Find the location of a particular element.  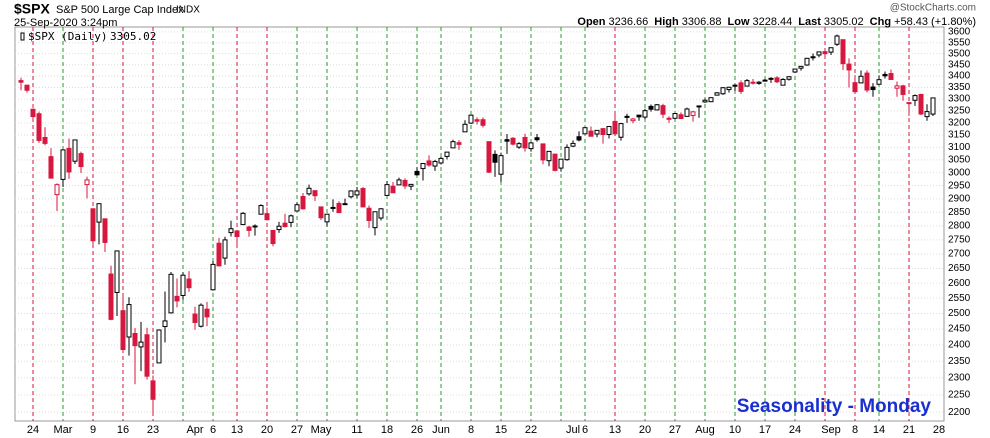

stat-value: 3306.88 is located at coordinates (702, 22).